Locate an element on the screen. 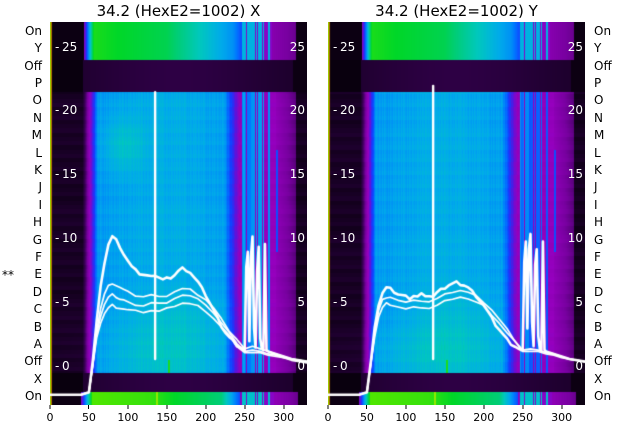 Image resolution: width=640 pixels, height=440 pixels. panel-y-title: 34.2 (HexE2=1002) Y is located at coordinates (456, 11).